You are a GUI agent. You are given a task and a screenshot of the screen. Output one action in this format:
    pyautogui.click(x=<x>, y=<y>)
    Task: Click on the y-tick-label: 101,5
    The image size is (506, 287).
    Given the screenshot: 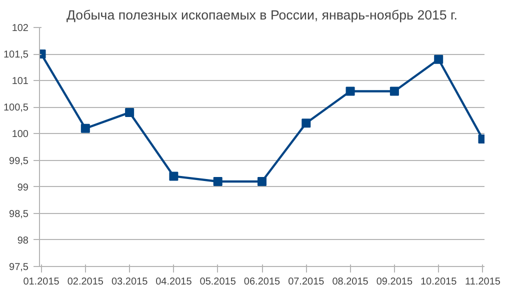 What is the action you would take?
    pyautogui.click(x=16, y=55)
    